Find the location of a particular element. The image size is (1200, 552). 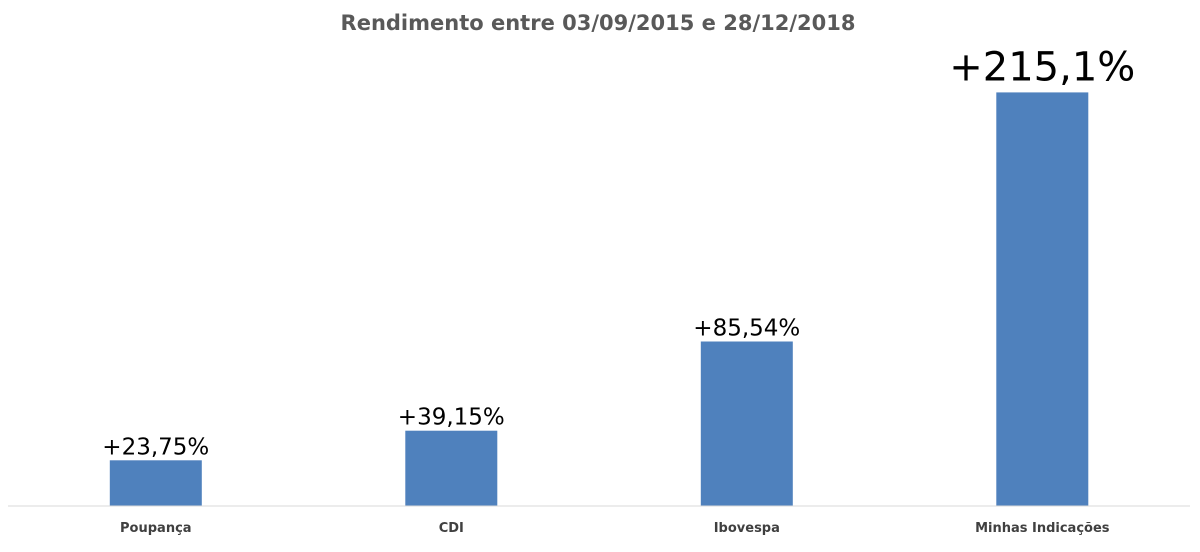

category-labels-group: Poupança CDI Ibovespa Minhas Indicações is located at coordinates (615, 528).